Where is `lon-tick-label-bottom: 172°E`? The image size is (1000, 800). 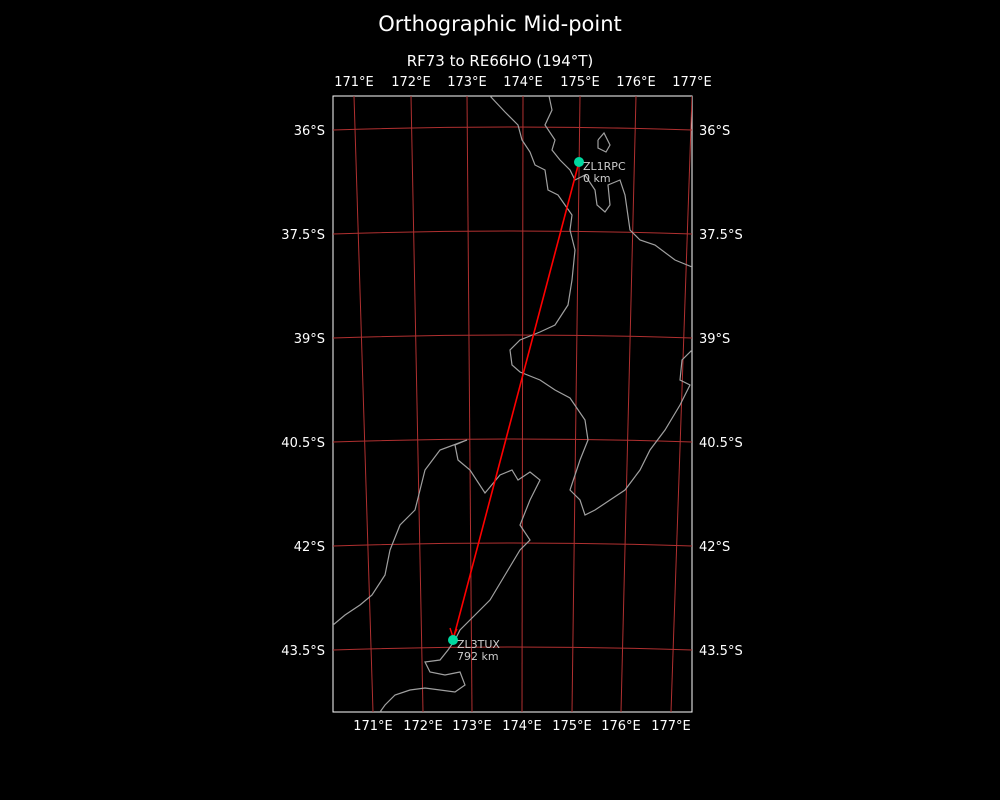
lon-tick-label-bottom: 172°E is located at coordinates (423, 726).